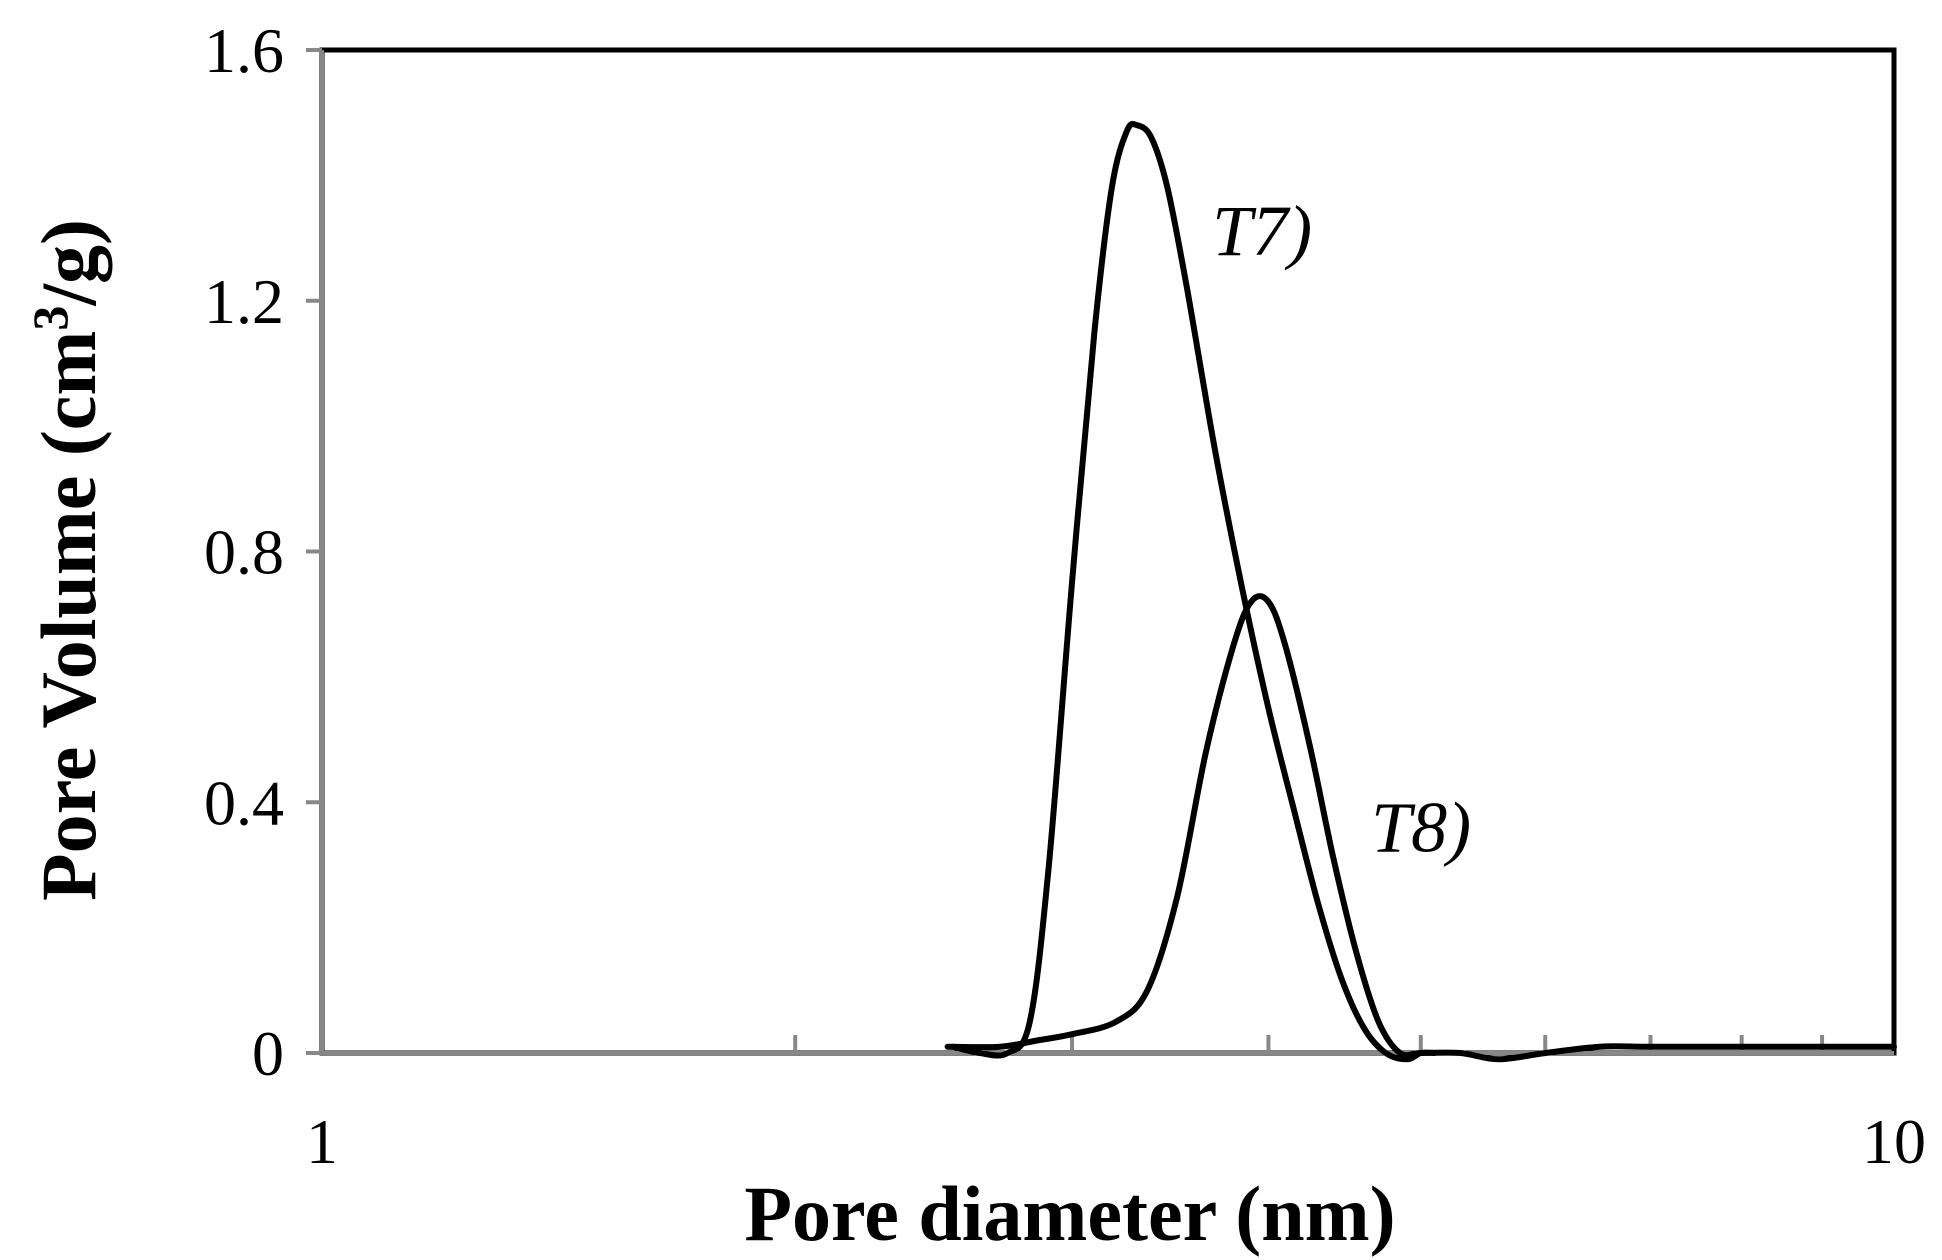 The image size is (1942, 1260). Describe the element at coordinates (244, 301) in the screenshot. I see `y-tick-label: 1.2` at that location.